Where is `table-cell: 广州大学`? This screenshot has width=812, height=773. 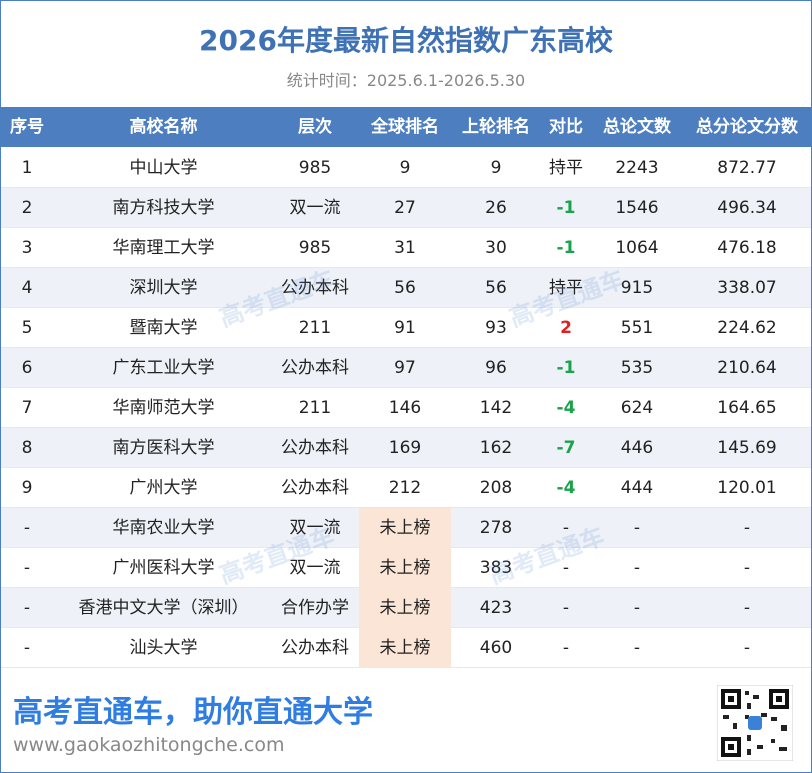
table-cell: 广州大学 is located at coordinates (163, 488).